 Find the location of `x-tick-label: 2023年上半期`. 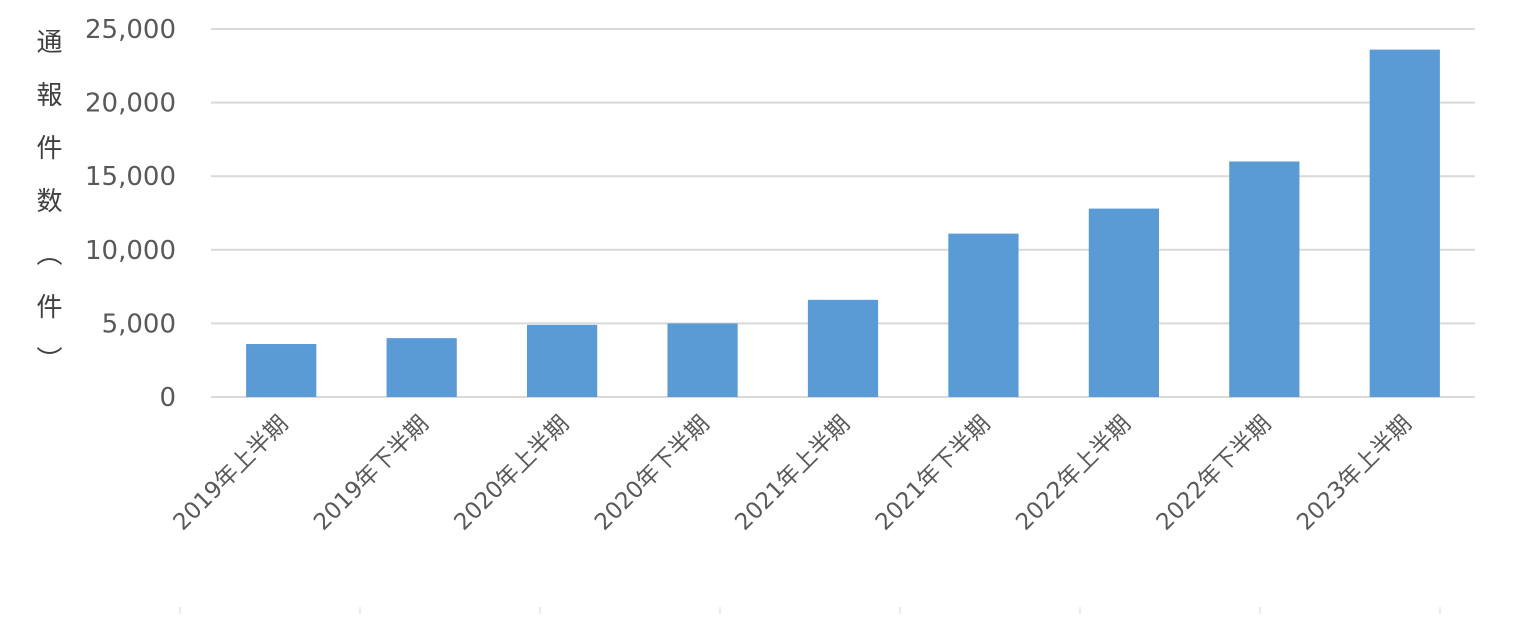

x-tick-label: 2023年上半期 is located at coordinates (1354, 473).